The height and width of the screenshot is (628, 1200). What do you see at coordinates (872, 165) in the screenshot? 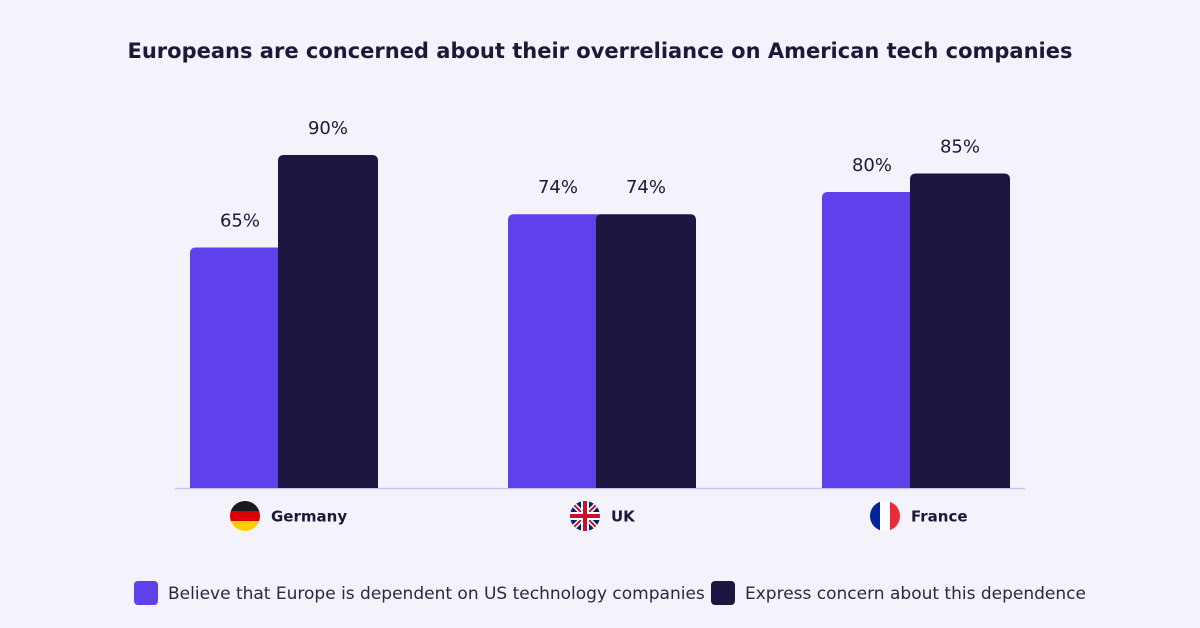
I see `value-label: 80%` at bounding box center [872, 165].